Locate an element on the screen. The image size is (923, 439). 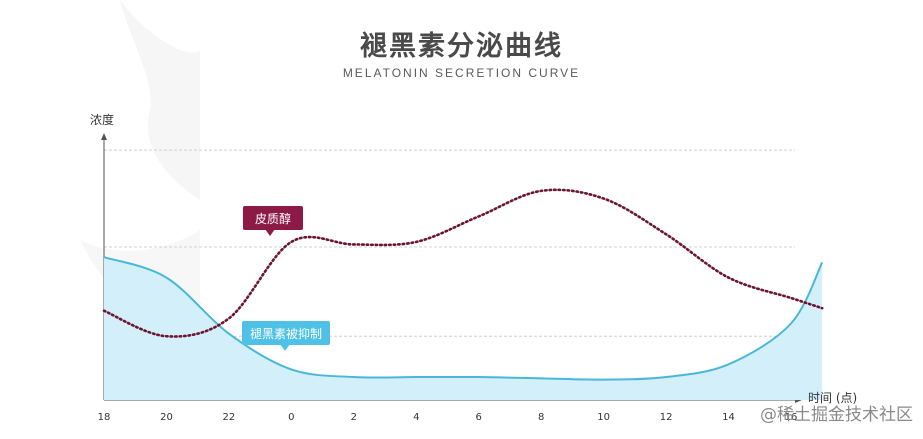
x-tick-labels: 18 20 22 0 2 4 6 8 10 12 14 16 is located at coordinates (448, 417).